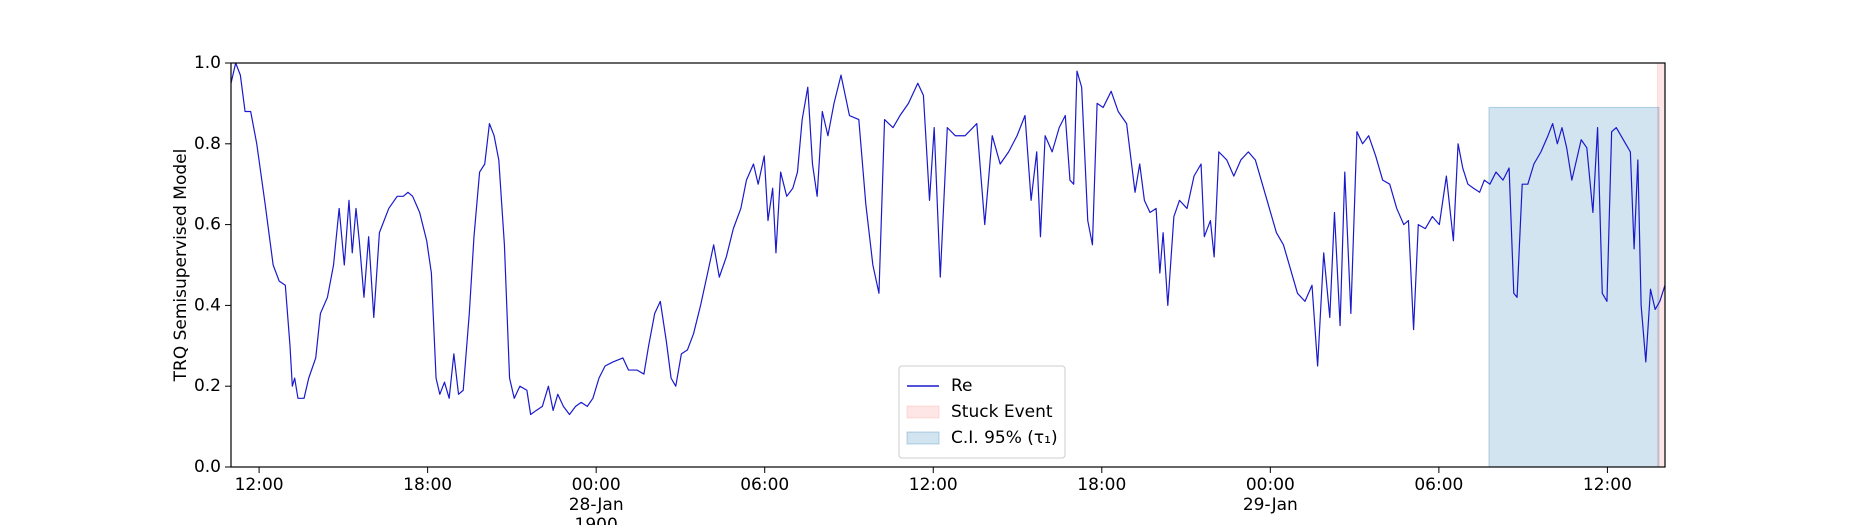  I want to click on shaded-span, so click(1574, 287).